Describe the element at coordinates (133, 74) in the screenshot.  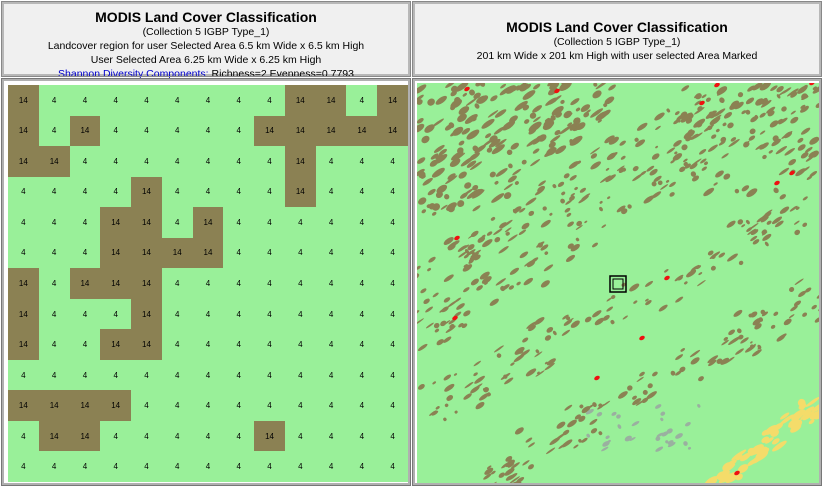
I see `shannon-diversity-link: Shannon Diversity Components:` at that location.